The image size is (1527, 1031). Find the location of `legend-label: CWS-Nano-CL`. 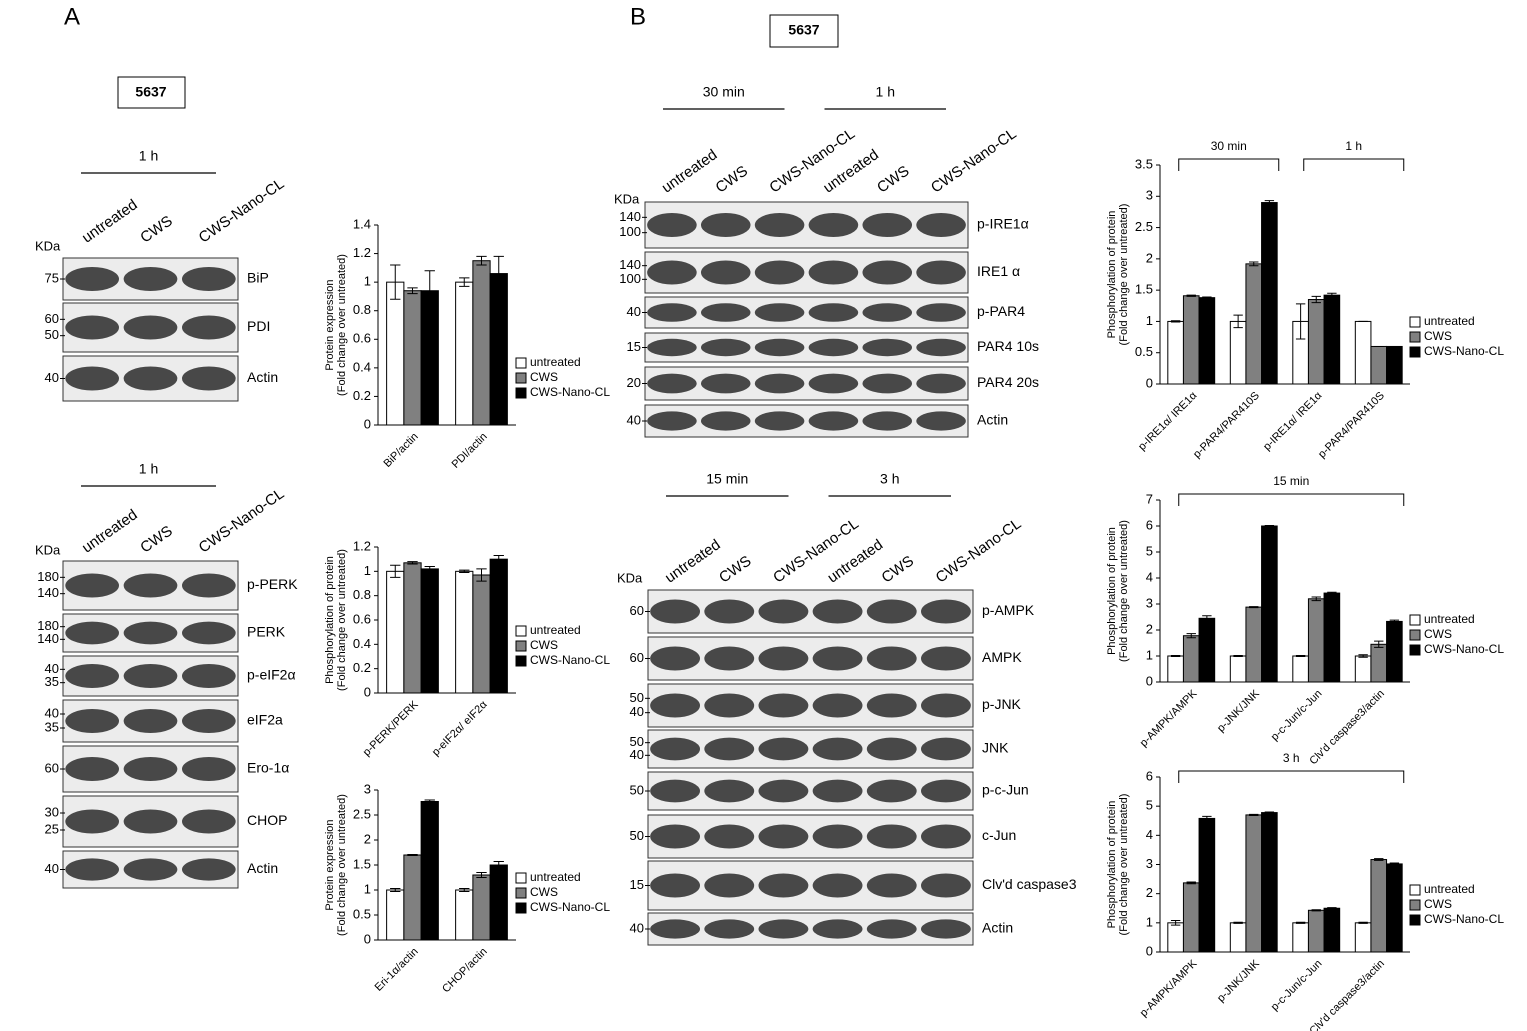

legend-label: CWS-Nano-CL is located at coordinates (1464, 351).